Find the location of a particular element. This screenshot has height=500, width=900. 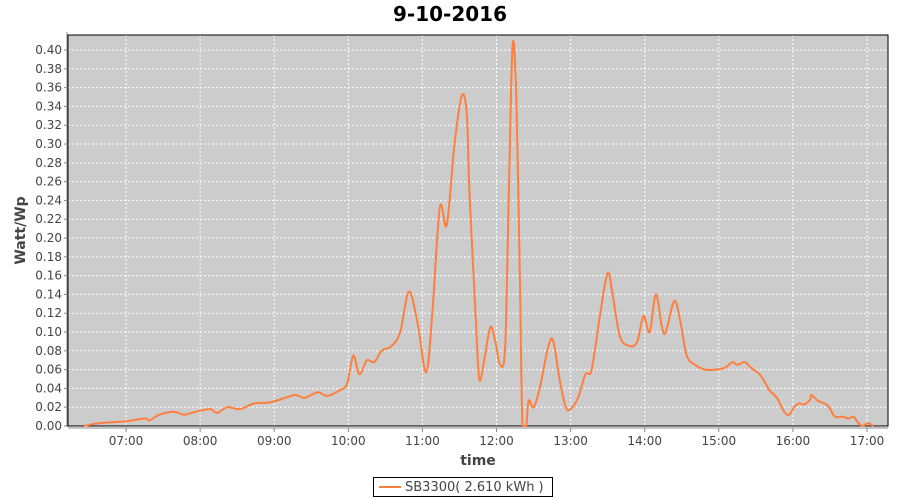

y-tick-label: 0.24 is located at coordinates (48, 200).